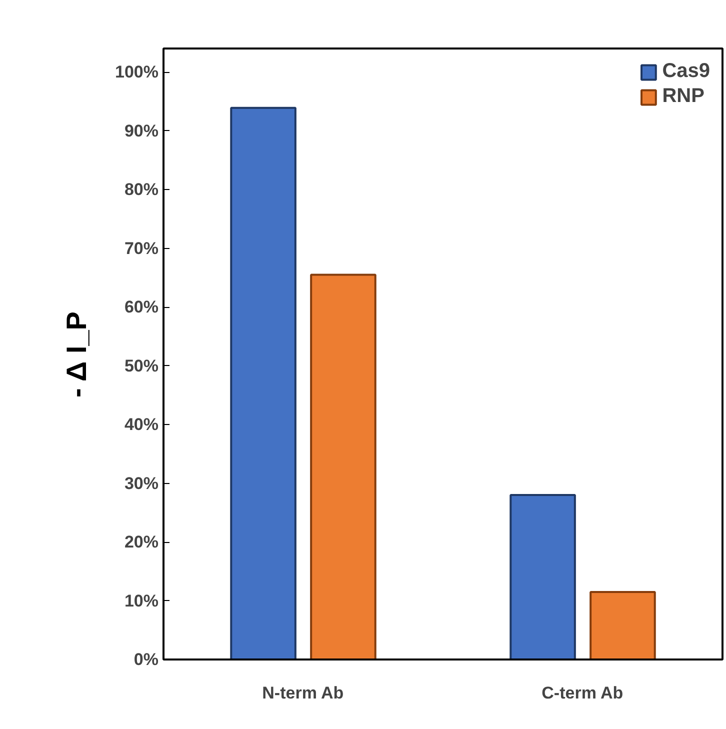 This screenshot has width=726, height=729. What do you see at coordinates (686, 71) in the screenshot?
I see `legend-label: Cas9` at bounding box center [686, 71].